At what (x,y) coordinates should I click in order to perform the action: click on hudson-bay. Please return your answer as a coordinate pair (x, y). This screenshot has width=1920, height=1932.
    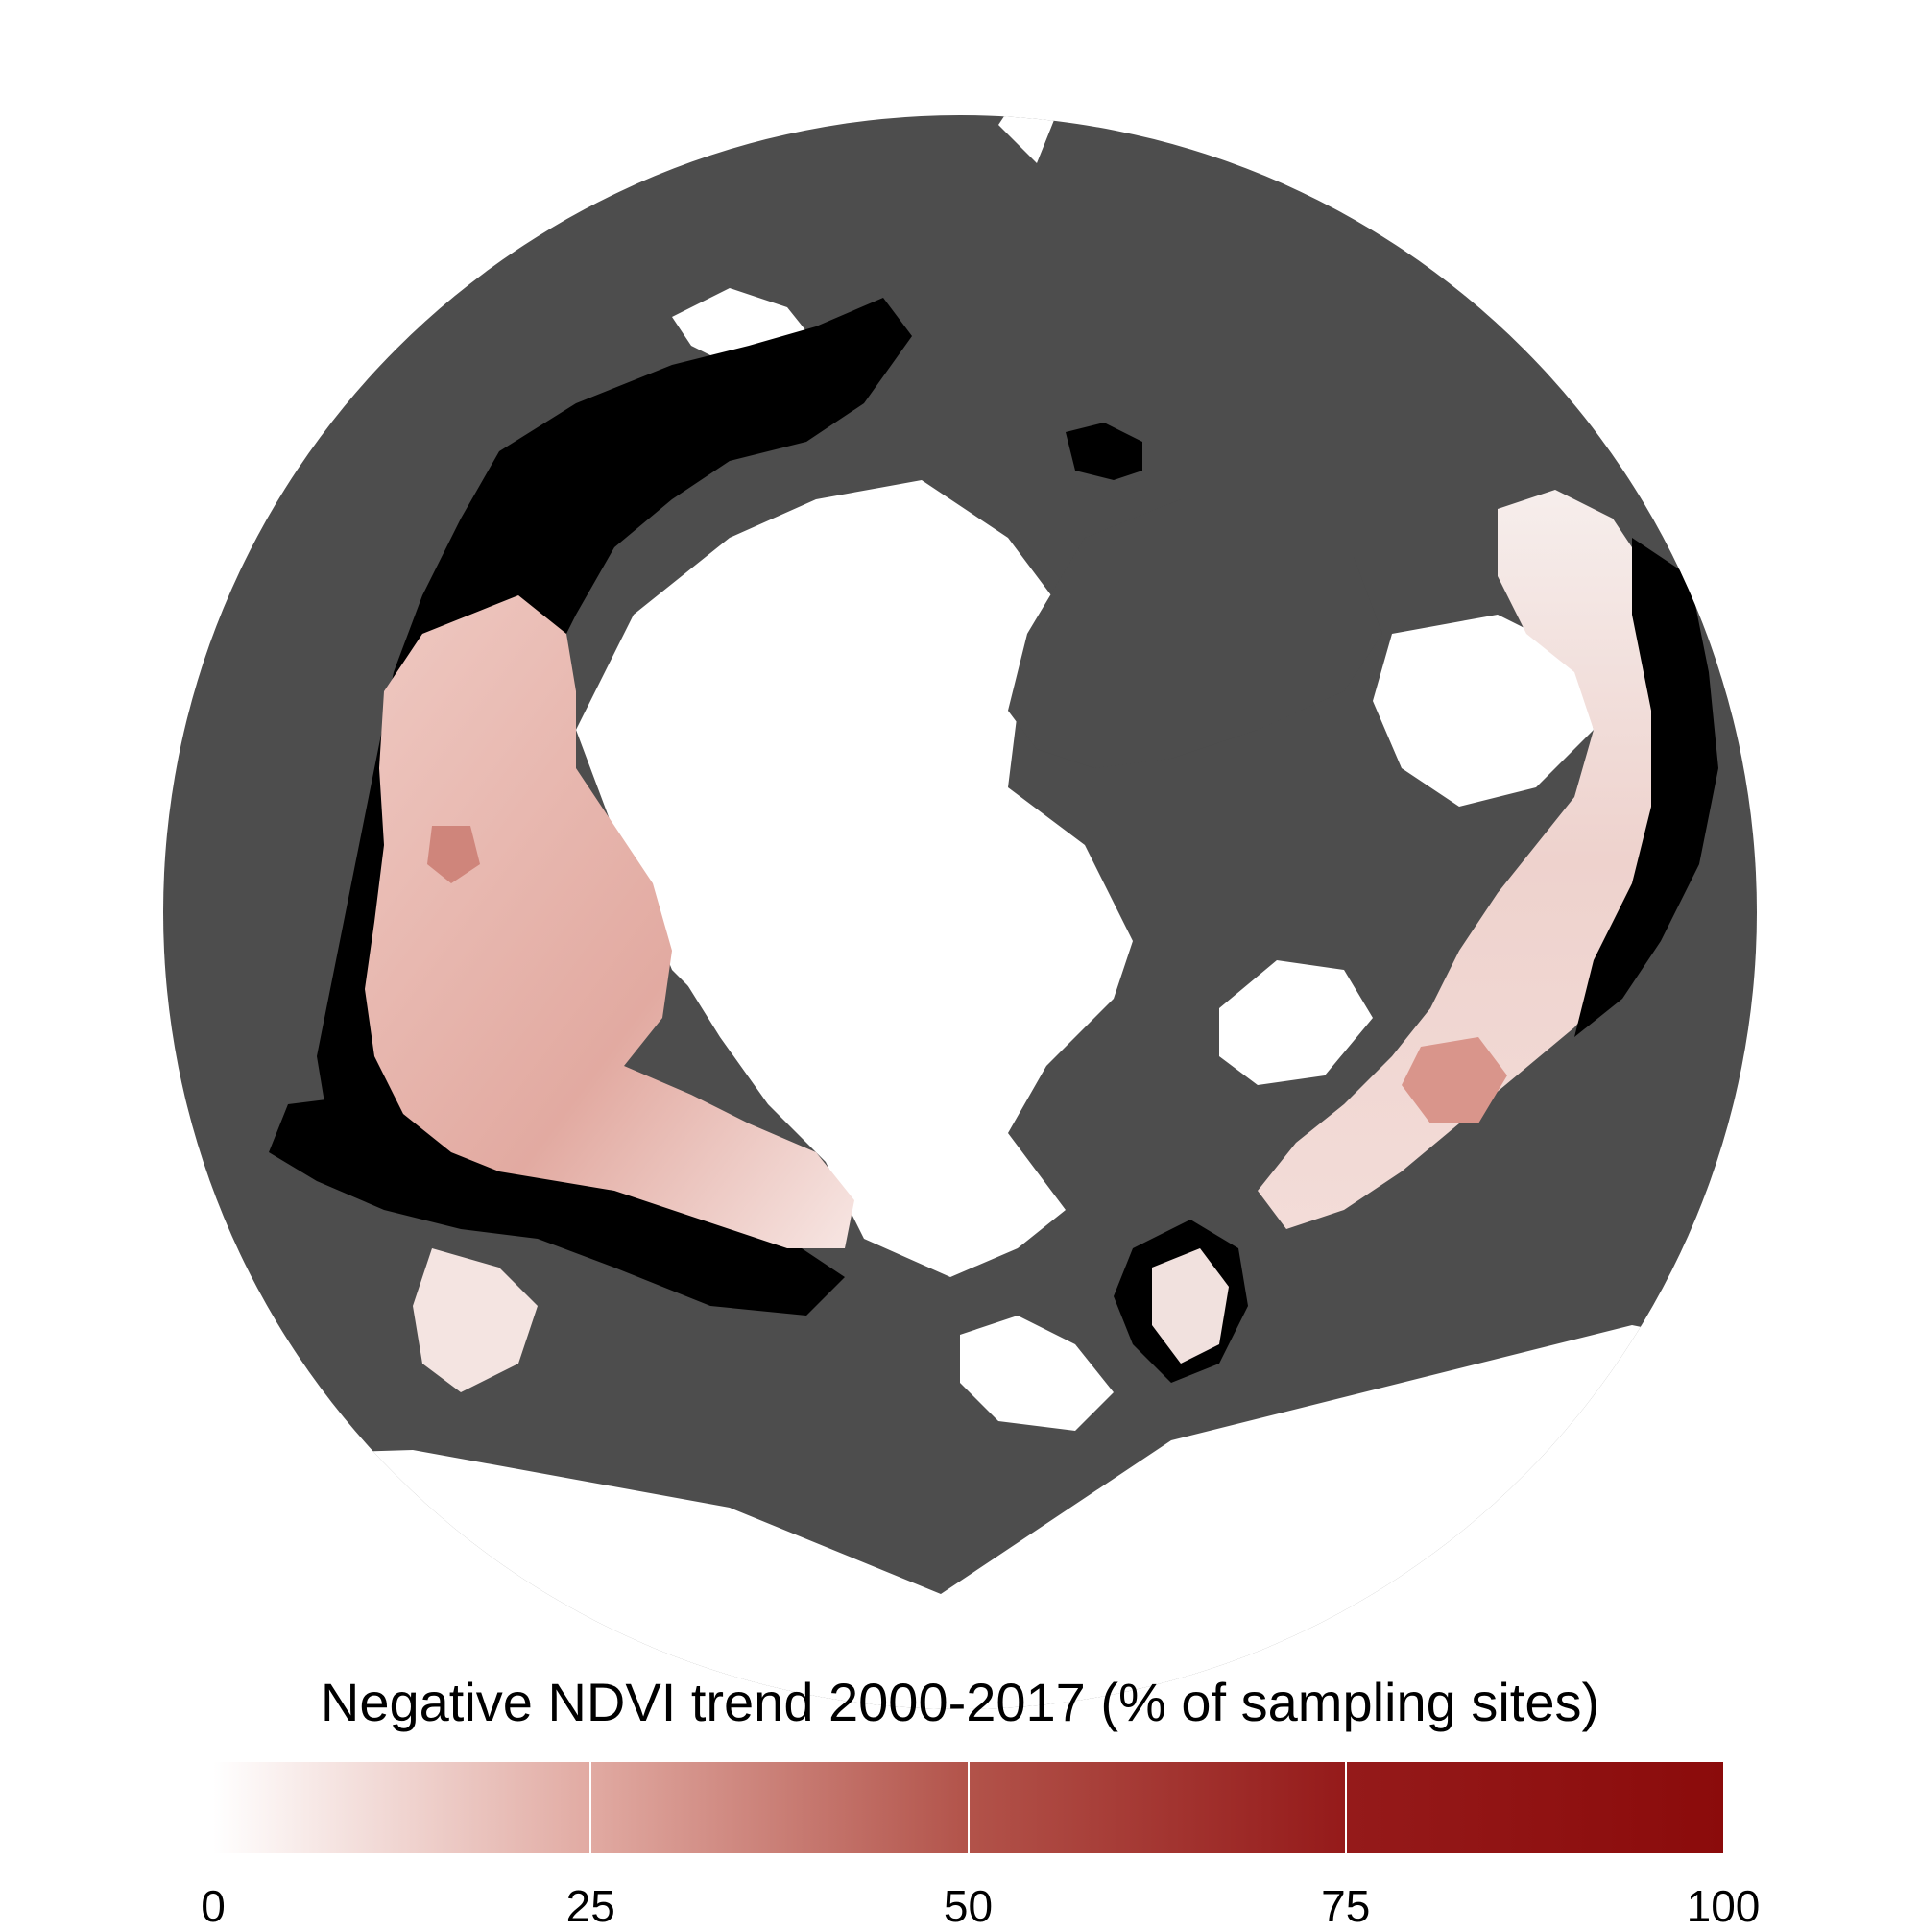
    Looking at the image, I should click on (725, 926).